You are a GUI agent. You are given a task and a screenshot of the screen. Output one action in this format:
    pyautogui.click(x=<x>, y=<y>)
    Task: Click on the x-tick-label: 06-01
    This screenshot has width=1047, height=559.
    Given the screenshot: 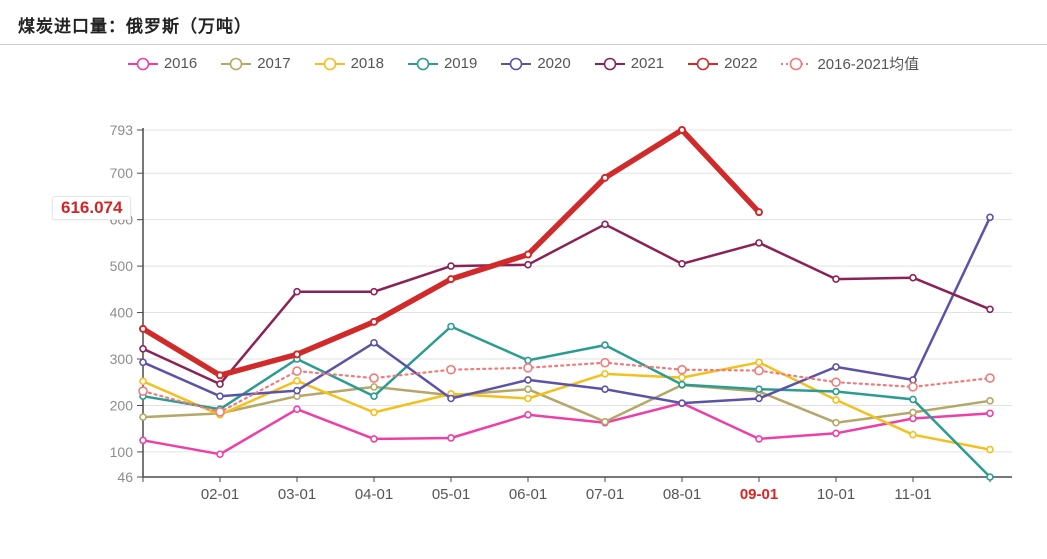 What is the action you would take?
    pyautogui.click(x=528, y=494)
    